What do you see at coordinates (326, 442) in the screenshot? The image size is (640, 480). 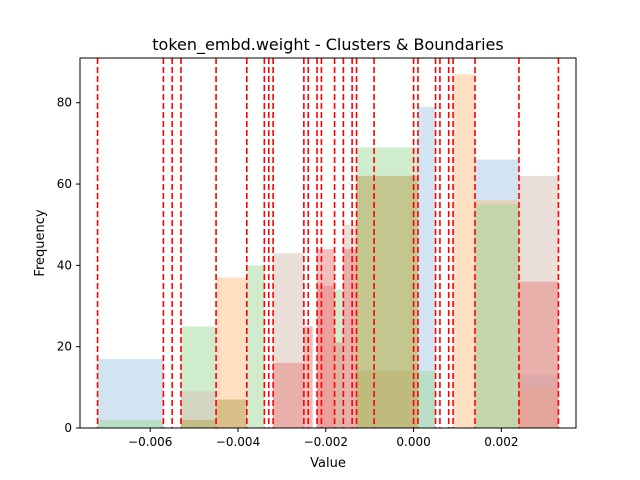 I see `x-tick-label: −0.002` at bounding box center [326, 442].